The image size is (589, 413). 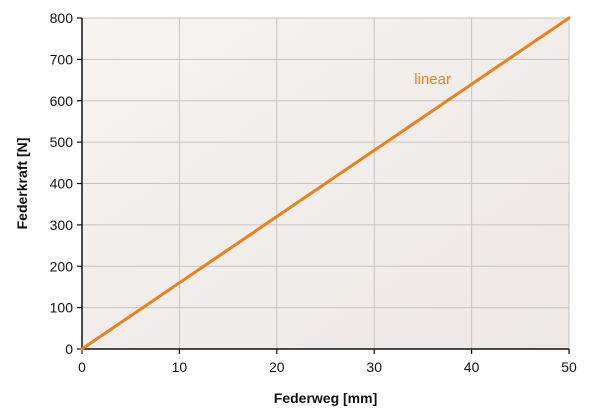 I want to click on y-tick-label-500: 500, so click(x=62, y=142).